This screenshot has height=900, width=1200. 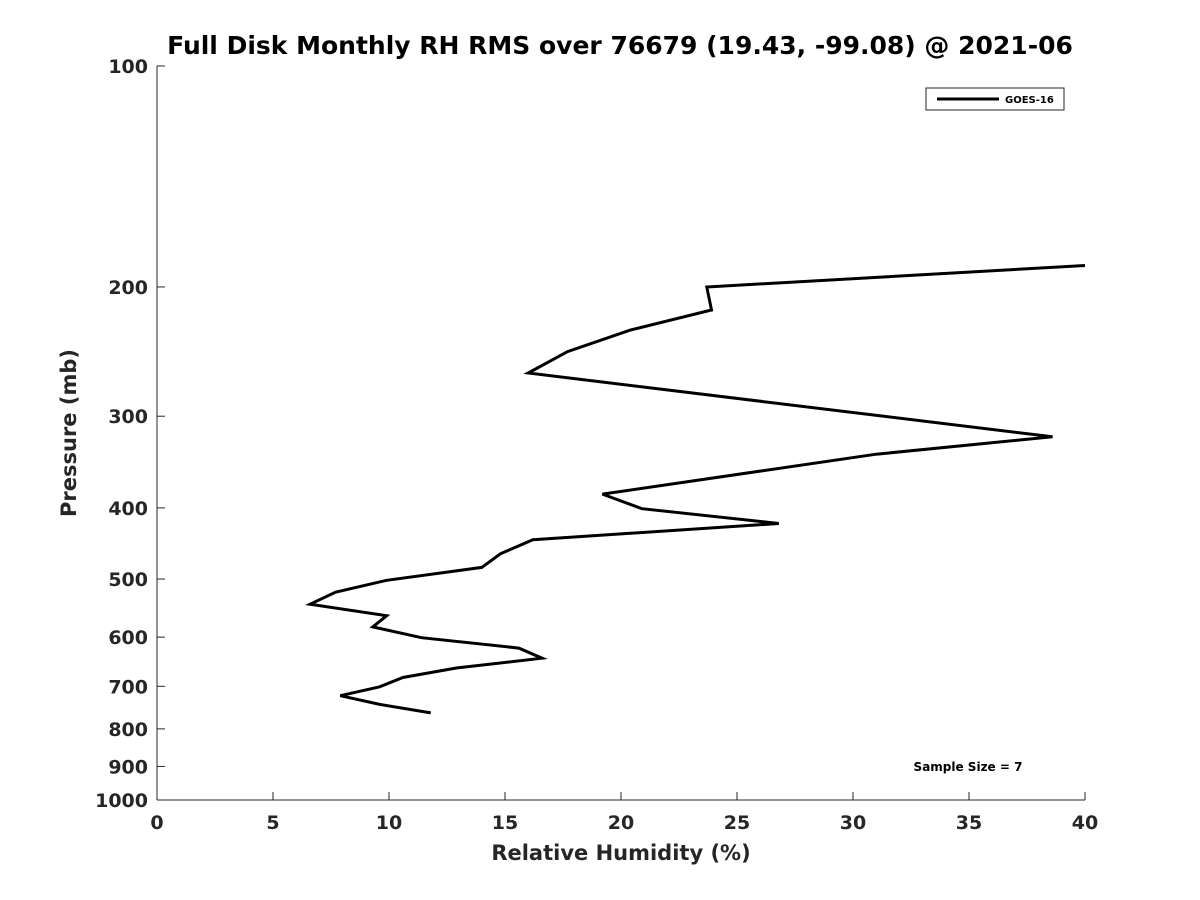 What do you see at coordinates (995, 99) in the screenshot?
I see `legend: GOES-16` at bounding box center [995, 99].